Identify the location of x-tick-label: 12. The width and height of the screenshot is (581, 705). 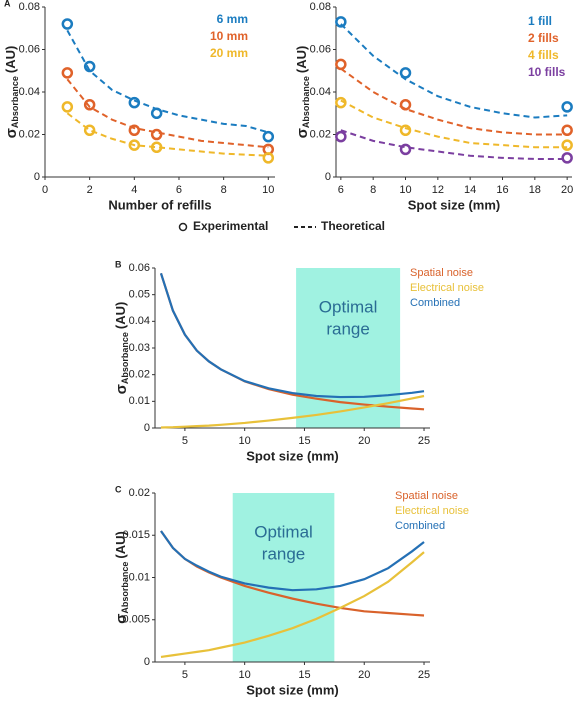
(438, 190).